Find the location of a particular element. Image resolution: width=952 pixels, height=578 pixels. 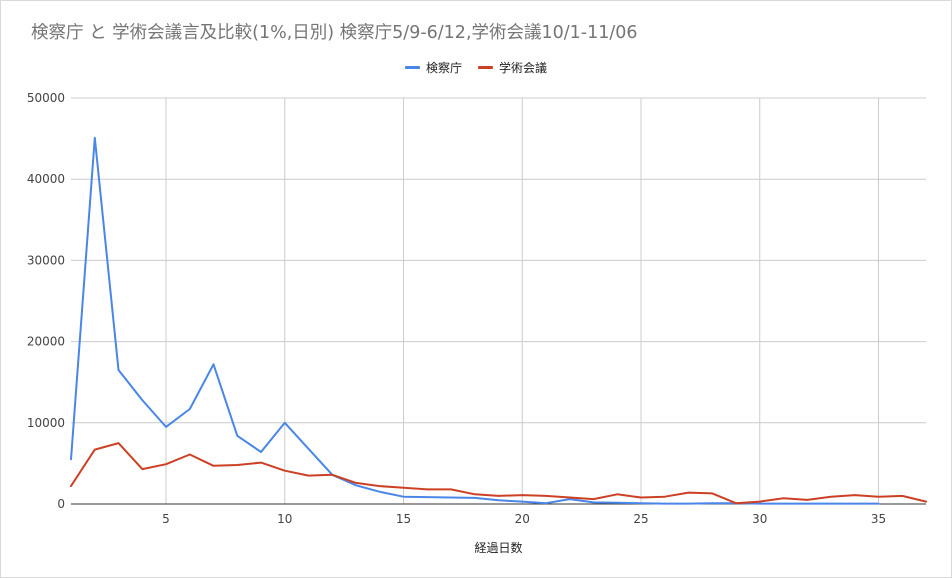

y-tick-label: 50000 is located at coordinates (46, 98).